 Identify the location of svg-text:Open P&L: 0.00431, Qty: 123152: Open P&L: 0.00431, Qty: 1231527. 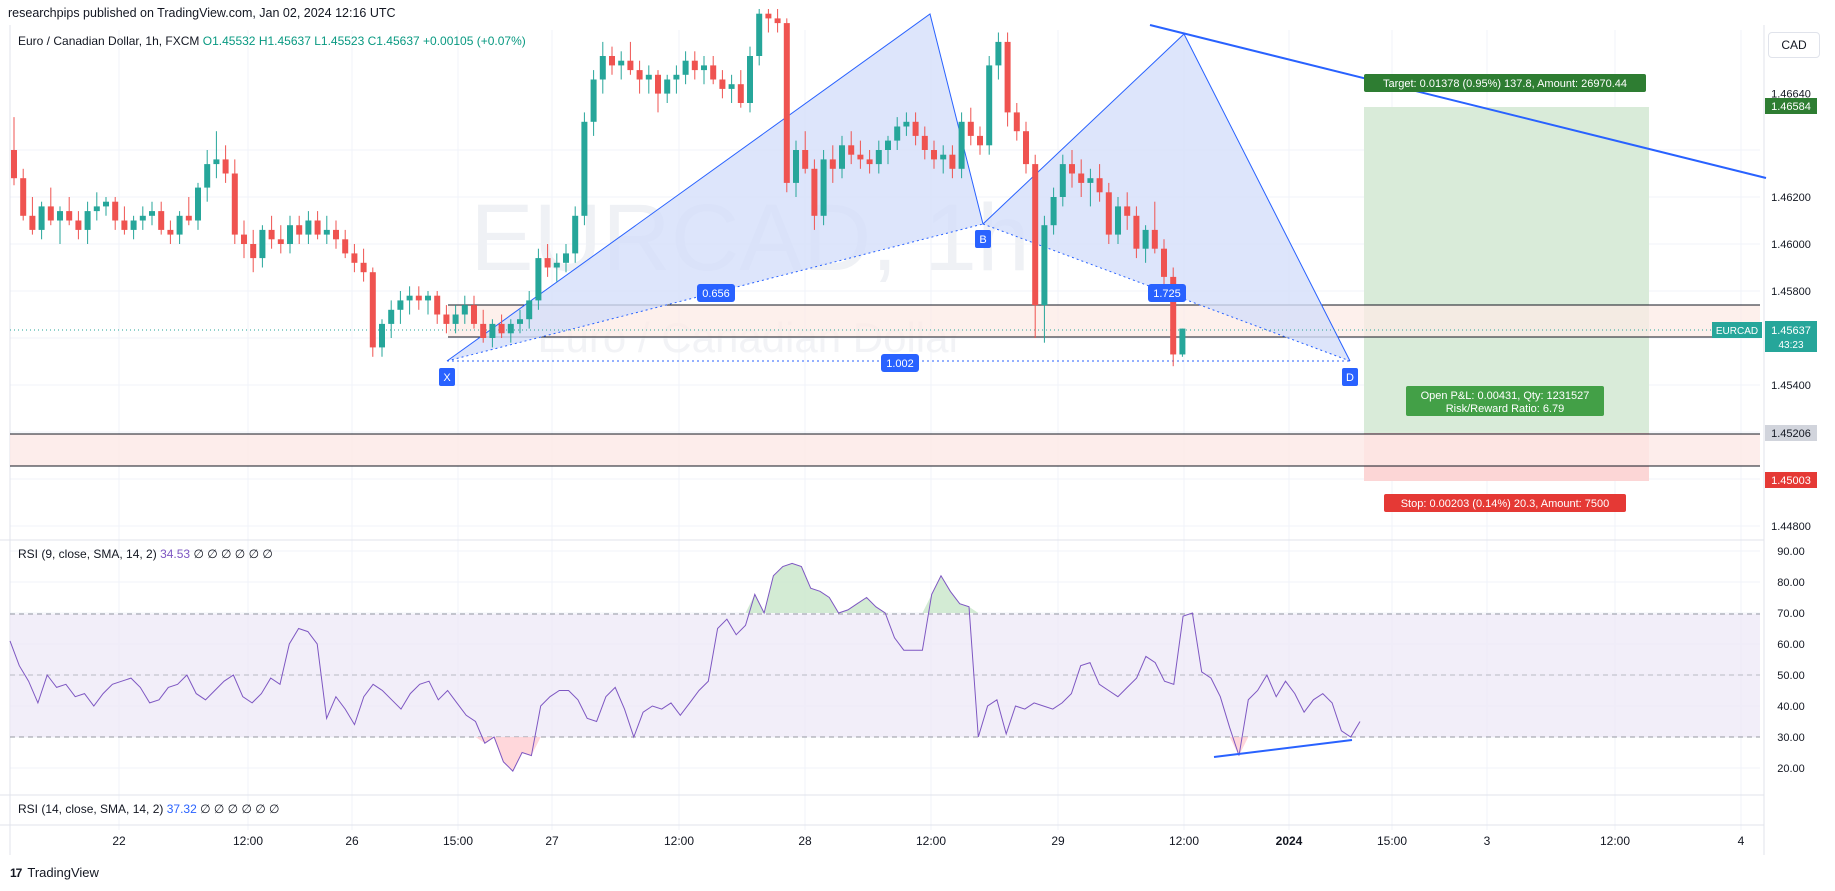
(1505, 396).